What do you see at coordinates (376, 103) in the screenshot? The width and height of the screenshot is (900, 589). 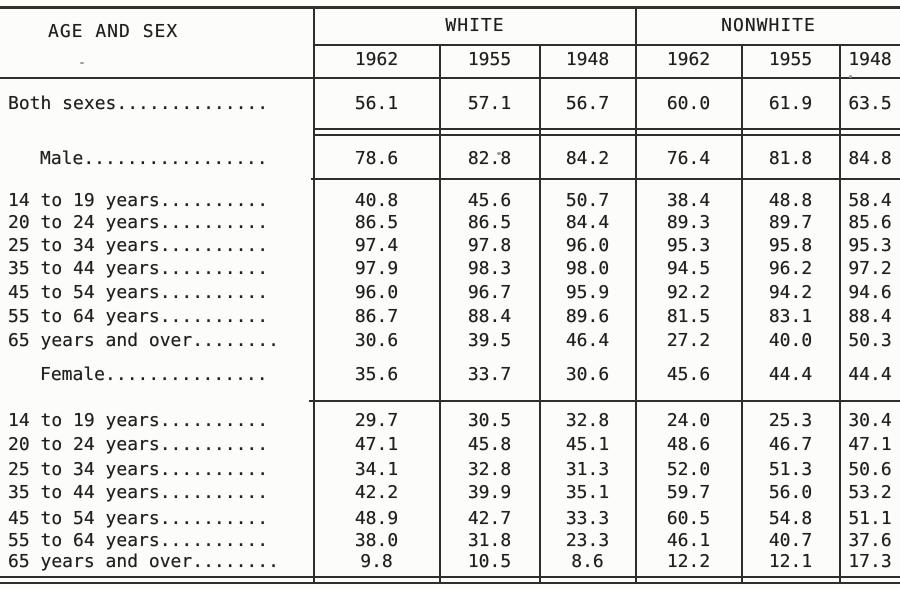 I see `value-cell: 56.1` at bounding box center [376, 103].